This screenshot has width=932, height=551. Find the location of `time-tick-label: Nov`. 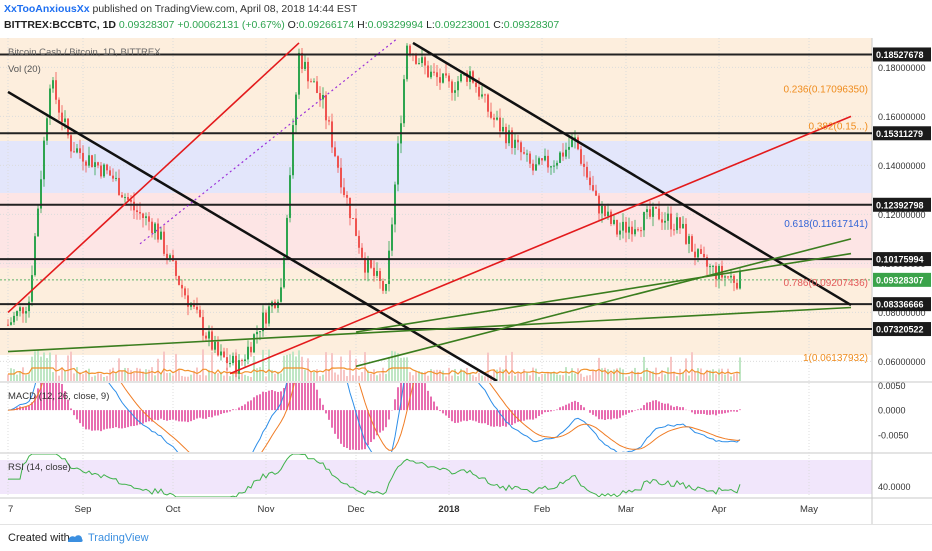

time-tick-label: Nov is located at coordinates (266, 509).